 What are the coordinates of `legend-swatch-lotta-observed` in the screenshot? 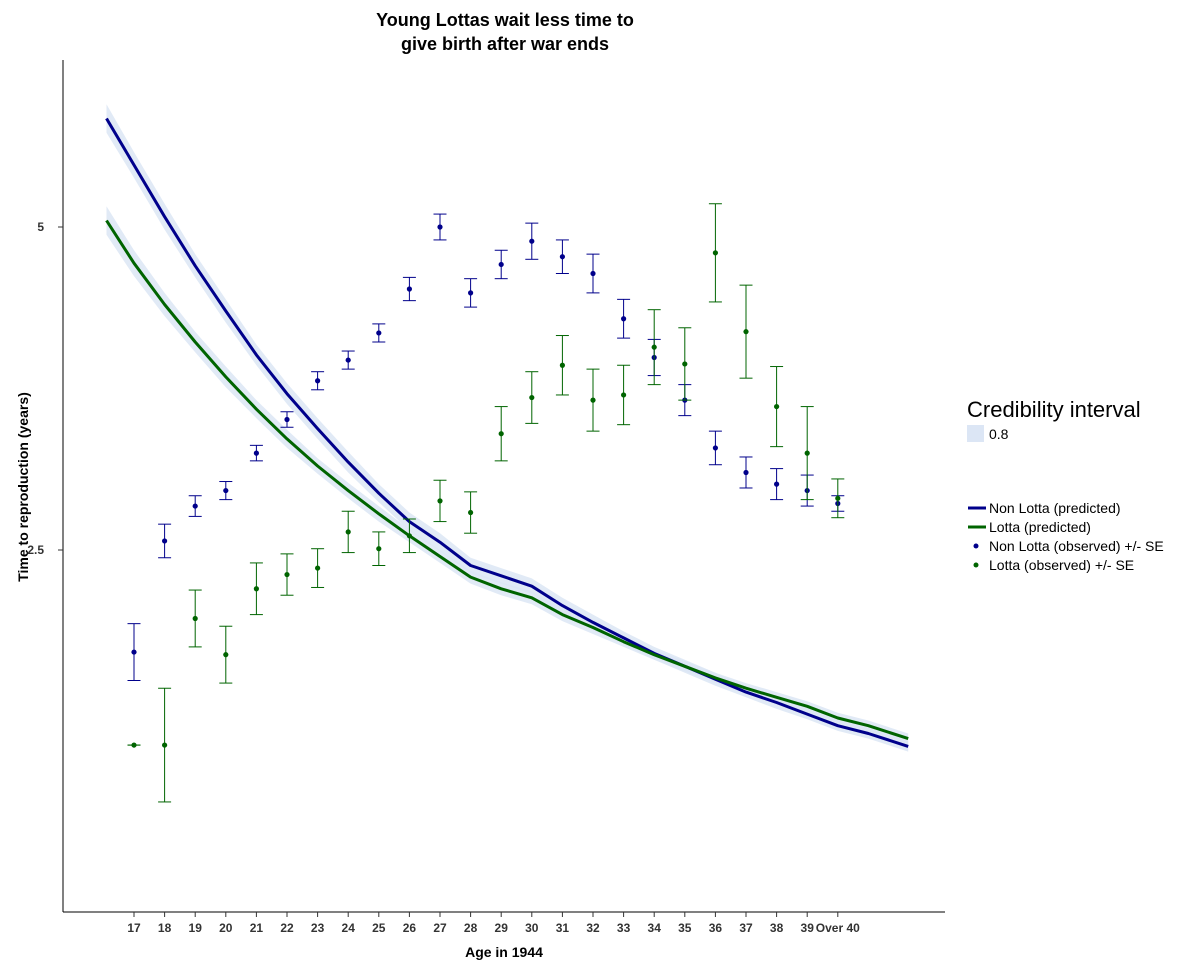 It's located at (976, 565).